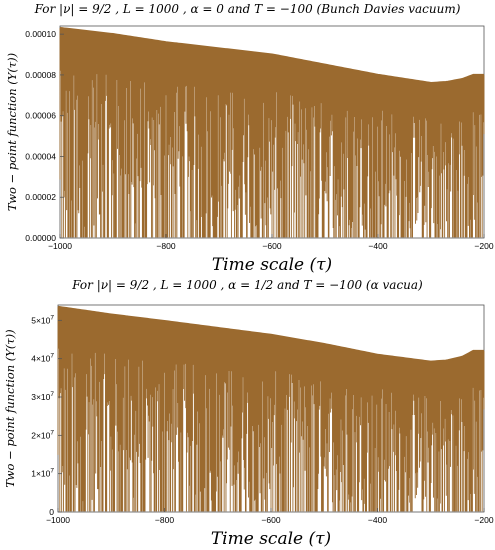 Image resolution: width=495 pixels, height=550 pixels. I want to click on y-tick-label: 0.00000, so click(40, 238).